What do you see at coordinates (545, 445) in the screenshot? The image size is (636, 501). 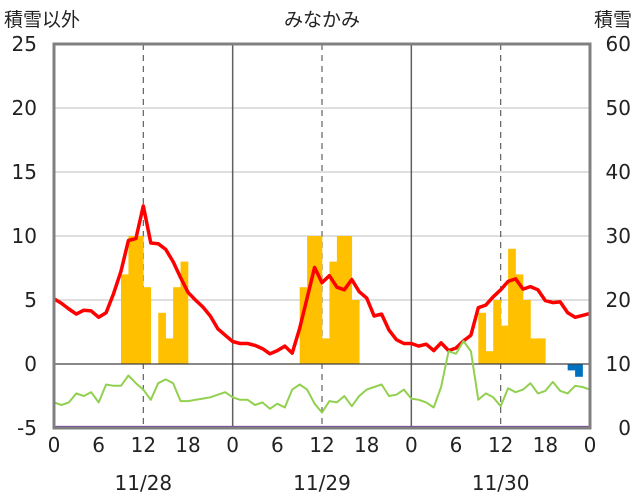 I see `x-tick-11: 18` at bounding box center [545, 445].